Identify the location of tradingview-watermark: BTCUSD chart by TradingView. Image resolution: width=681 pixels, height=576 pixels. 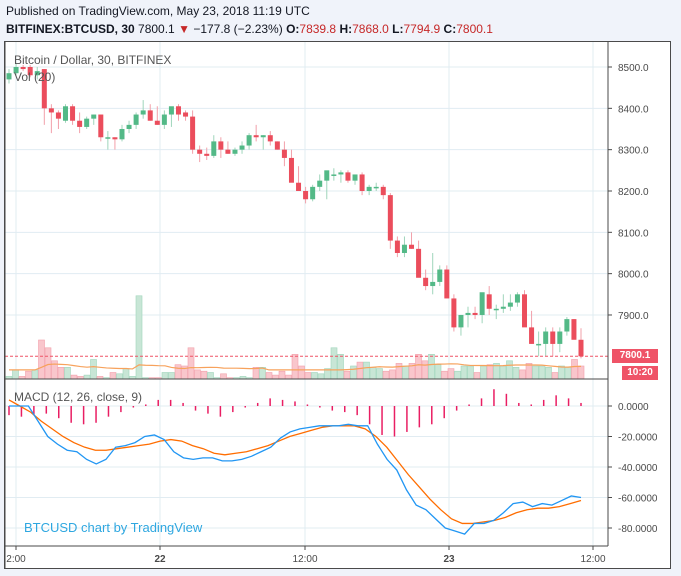
(113, 527).